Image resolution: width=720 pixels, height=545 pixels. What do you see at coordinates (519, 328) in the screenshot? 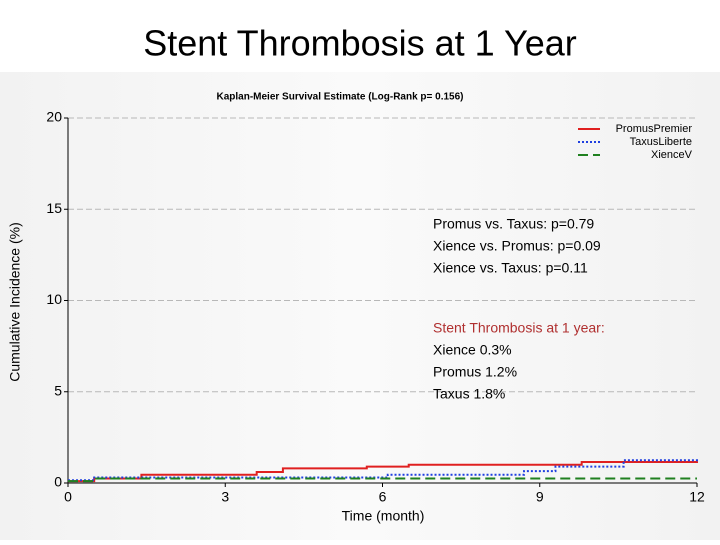
I see `annotation-heading: Stent Thrombosis at 1 year:` at bounding box center [519, 328].